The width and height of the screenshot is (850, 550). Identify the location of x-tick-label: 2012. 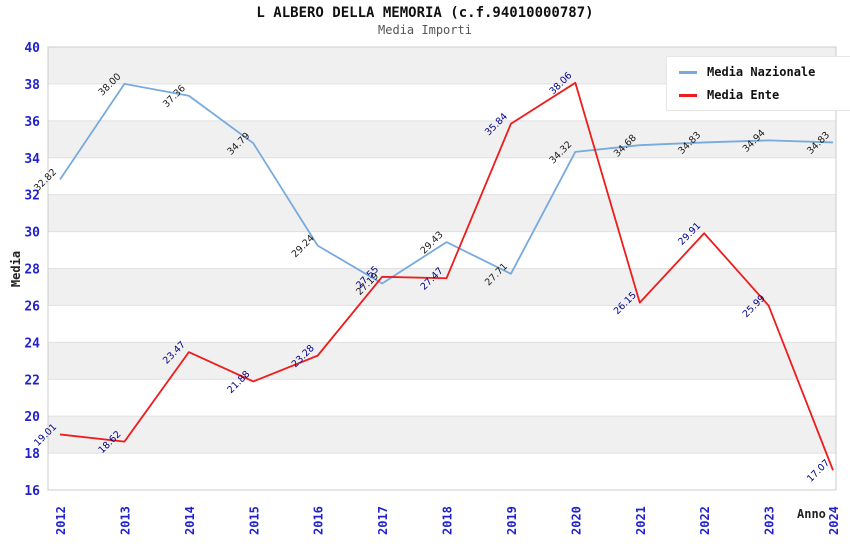
(61, 520).